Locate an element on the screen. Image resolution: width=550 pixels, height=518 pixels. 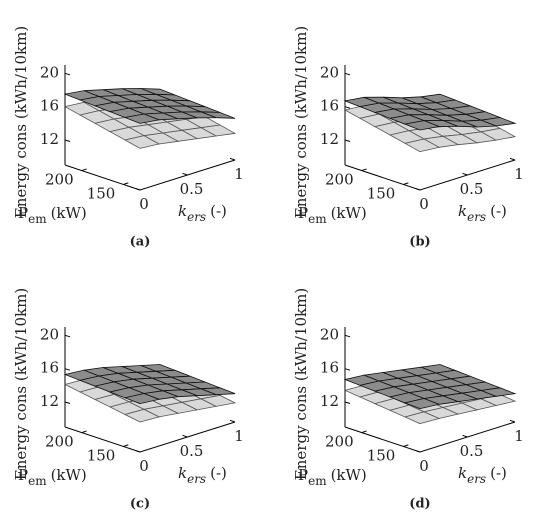
caption: (a) is located at coordinates (140, 242).